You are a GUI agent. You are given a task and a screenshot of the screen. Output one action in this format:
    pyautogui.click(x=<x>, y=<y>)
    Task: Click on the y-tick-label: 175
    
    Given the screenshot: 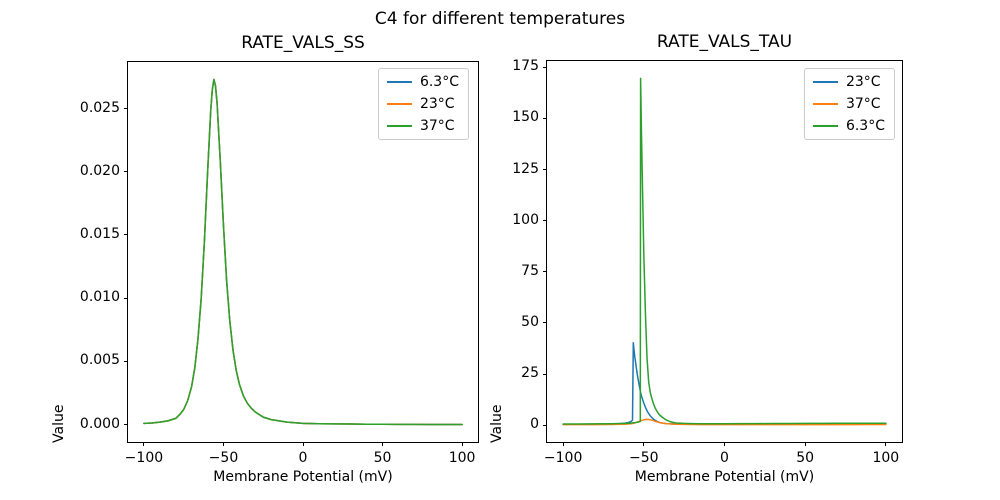 What is the action you would take?
    pyautogui.click(x=525, y=66)
    